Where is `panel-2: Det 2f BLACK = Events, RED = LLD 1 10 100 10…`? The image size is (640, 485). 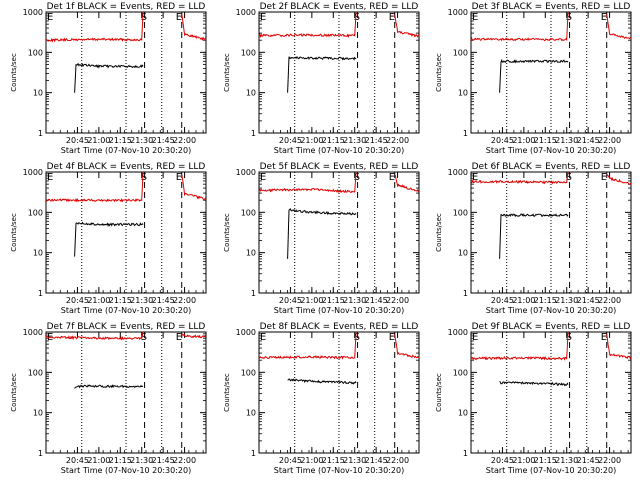
panel-2: Det 2f BLACK = Events, RED = LLD 1 10 100 10… is located at coordinates (321, 78).